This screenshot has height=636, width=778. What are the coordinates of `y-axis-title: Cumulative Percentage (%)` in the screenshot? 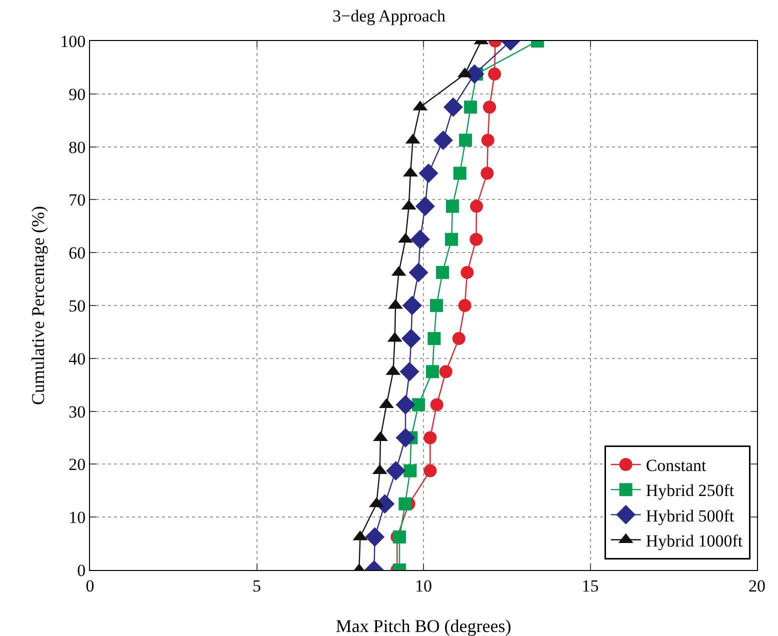 It's located at (38, 305).